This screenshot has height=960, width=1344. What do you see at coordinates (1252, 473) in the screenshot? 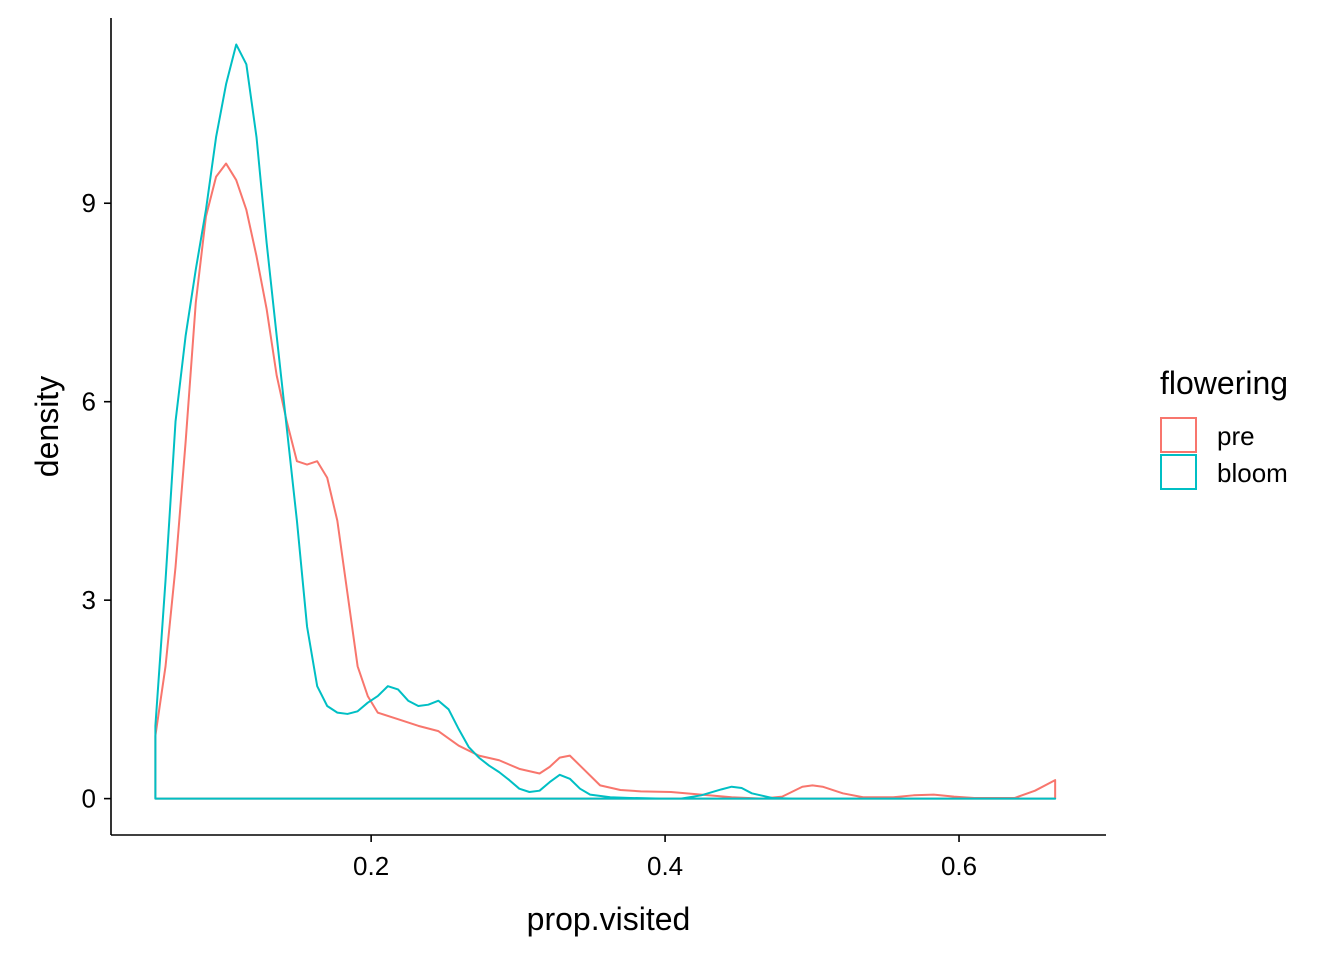
I see `legend-label-bloom: bloom` at bounding box center [1252, 473].